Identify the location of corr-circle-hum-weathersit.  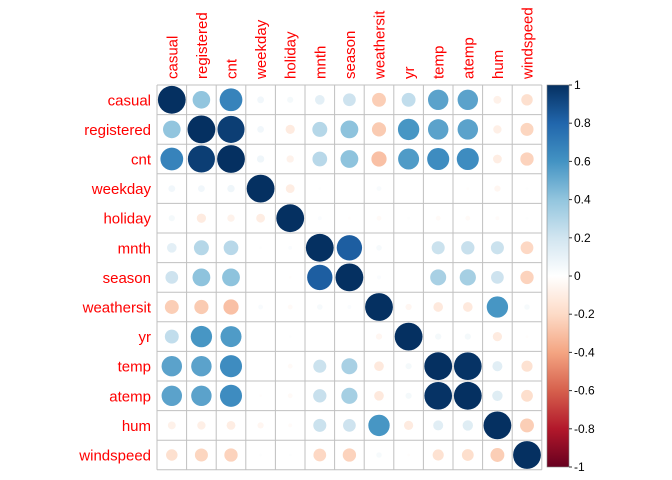
(379, 425).